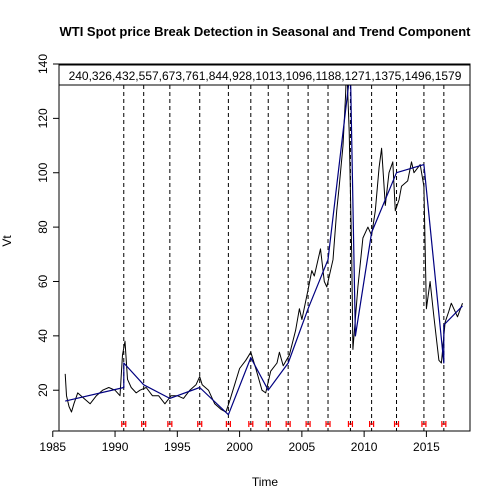 The width and height of the screenshot is (504, 504). What do you see at coordinates (115, 447) in the screenshot?
I see `x-tick-label-1: 1990` at bounding box center [115, 447].